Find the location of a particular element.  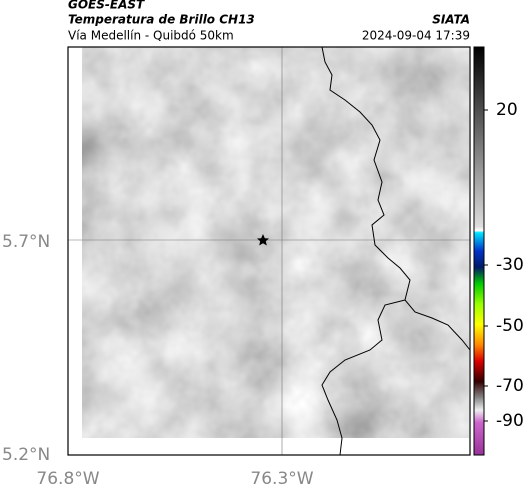

timestamp: 2024-09-04 17:39 is located at coordinates (416, 36).